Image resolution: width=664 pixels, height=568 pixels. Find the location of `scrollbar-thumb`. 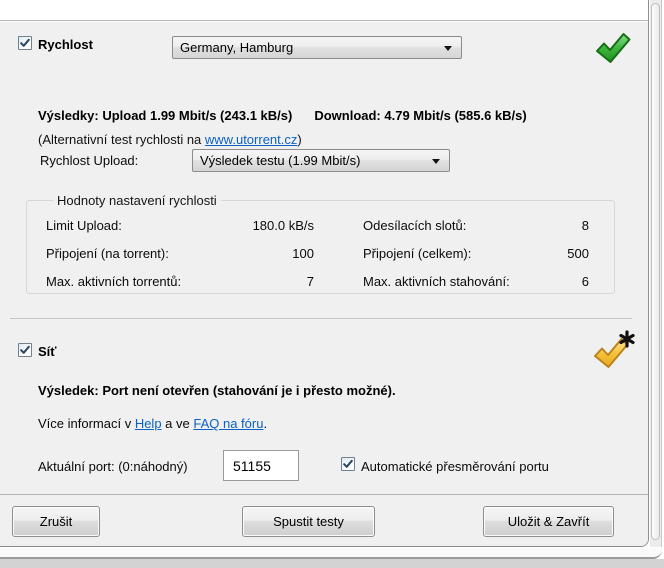

scrollbar-thumb is located at coordinates (655, 271).